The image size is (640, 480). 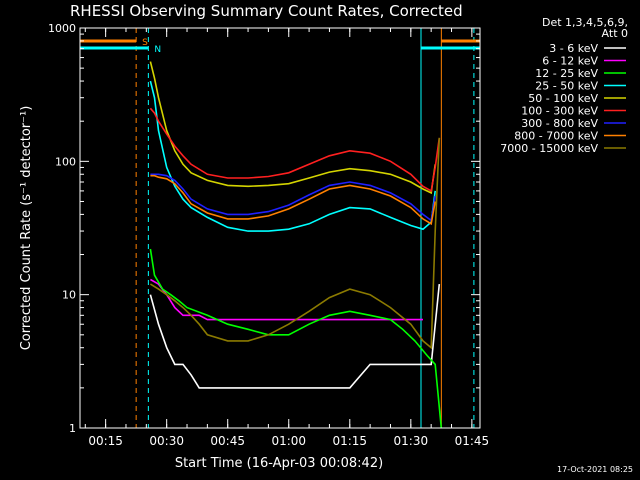 What do you see at coordinates (549, 148) in the screenshot?
I see `legend-label: 7000 - 15000 keV` at bounding box center [549, 148].